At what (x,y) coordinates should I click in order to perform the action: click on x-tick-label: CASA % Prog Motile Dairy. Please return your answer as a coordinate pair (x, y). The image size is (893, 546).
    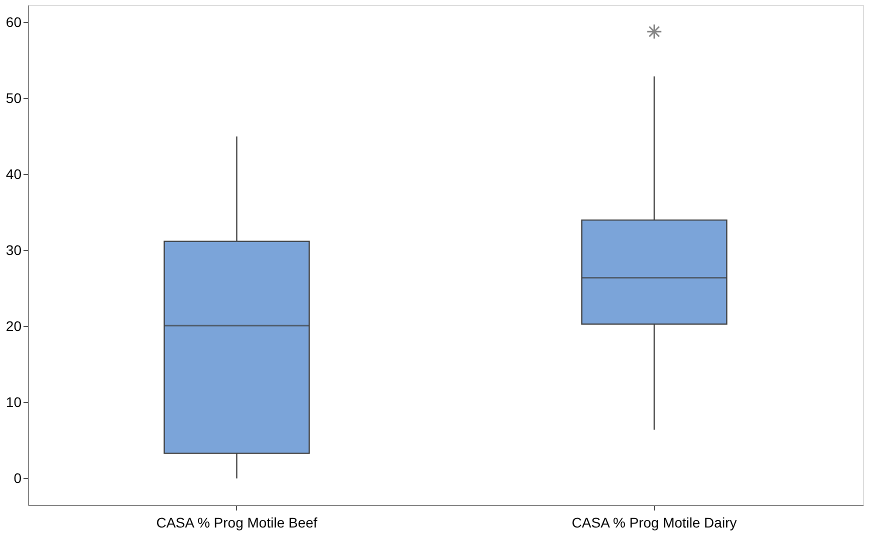
    Looking at the image, I should click on (654, 522).